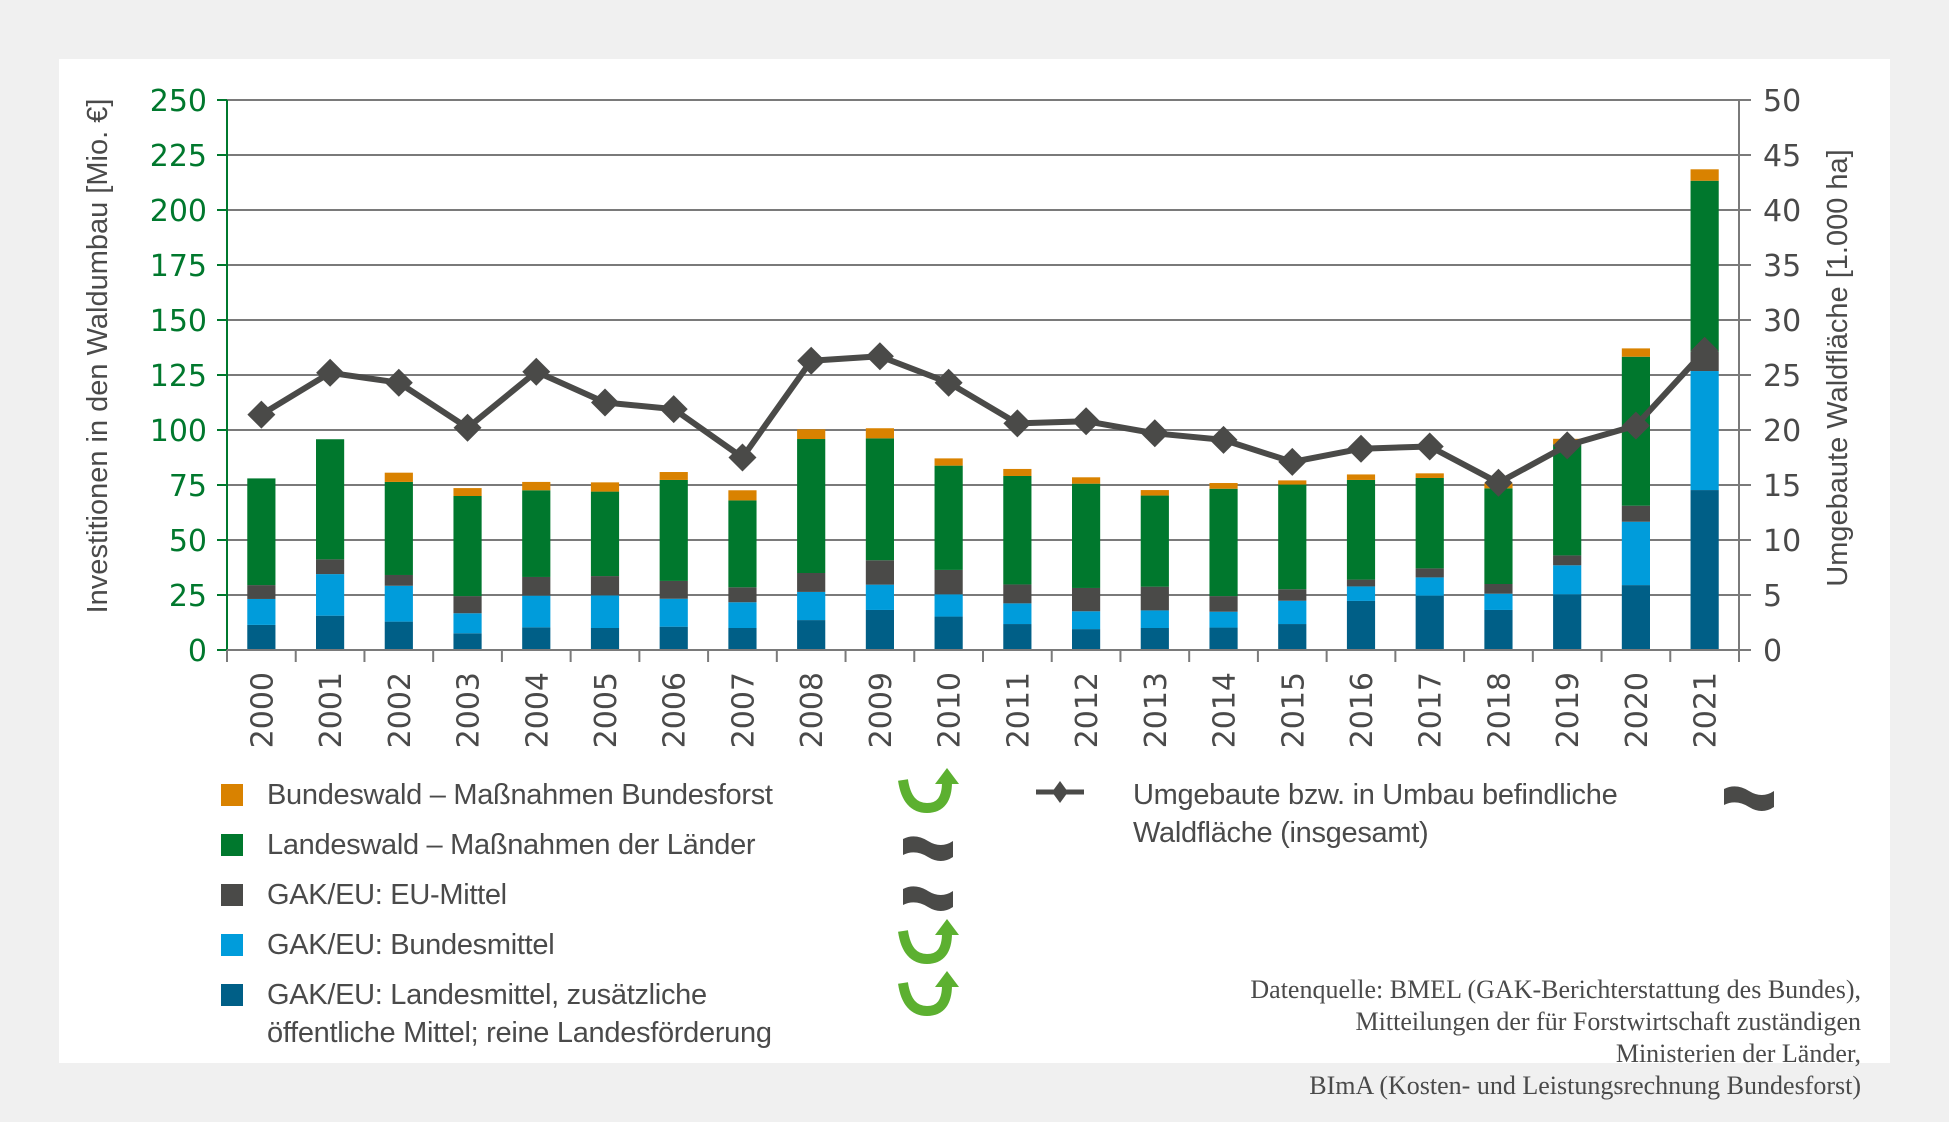  What do you see at coordinates (1375, 795) in the screenshot?
I see `legend-label: Umgebaute bzw. in Umbau befindliche` at bounding box center [1375, 795].